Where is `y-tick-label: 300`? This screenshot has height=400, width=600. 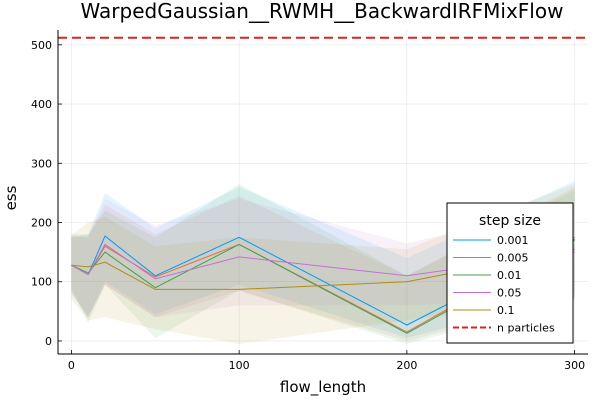
y-tick-label: 300 is located at coordinates (41, 163).